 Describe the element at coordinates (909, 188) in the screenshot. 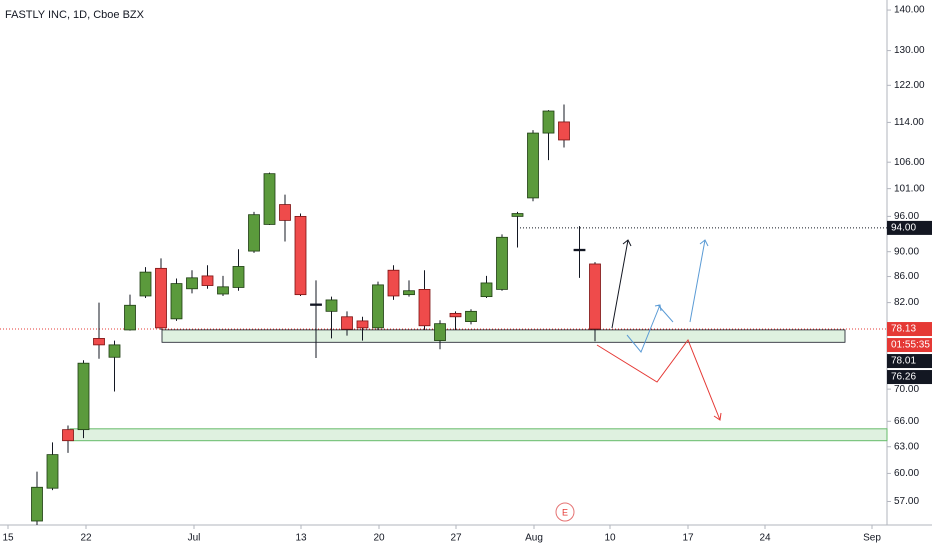

I see `y-tick-label: 101.00` at that location.